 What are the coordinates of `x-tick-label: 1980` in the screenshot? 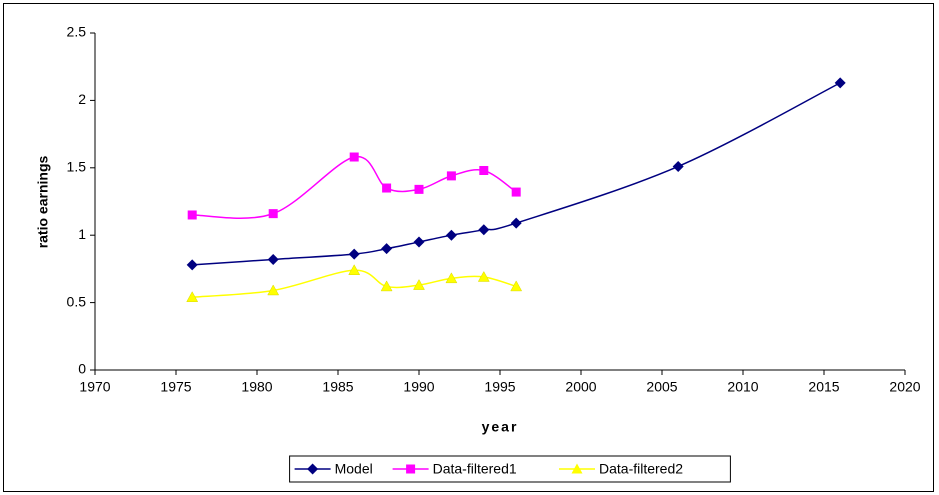 It's located at (256, 387).